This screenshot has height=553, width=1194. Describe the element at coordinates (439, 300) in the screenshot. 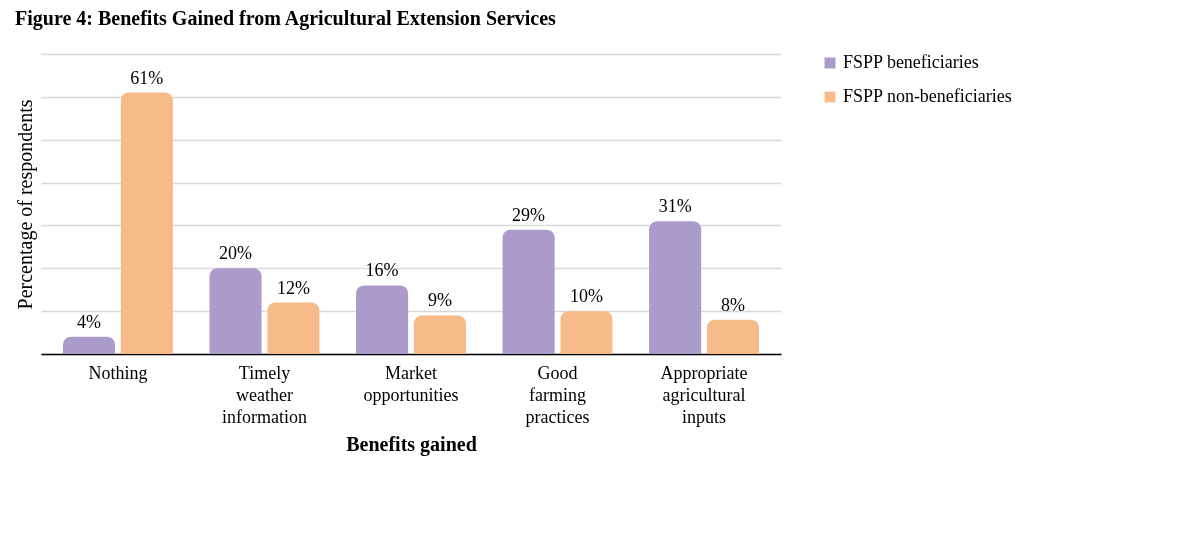

I see `data-label: 9%` at that location.